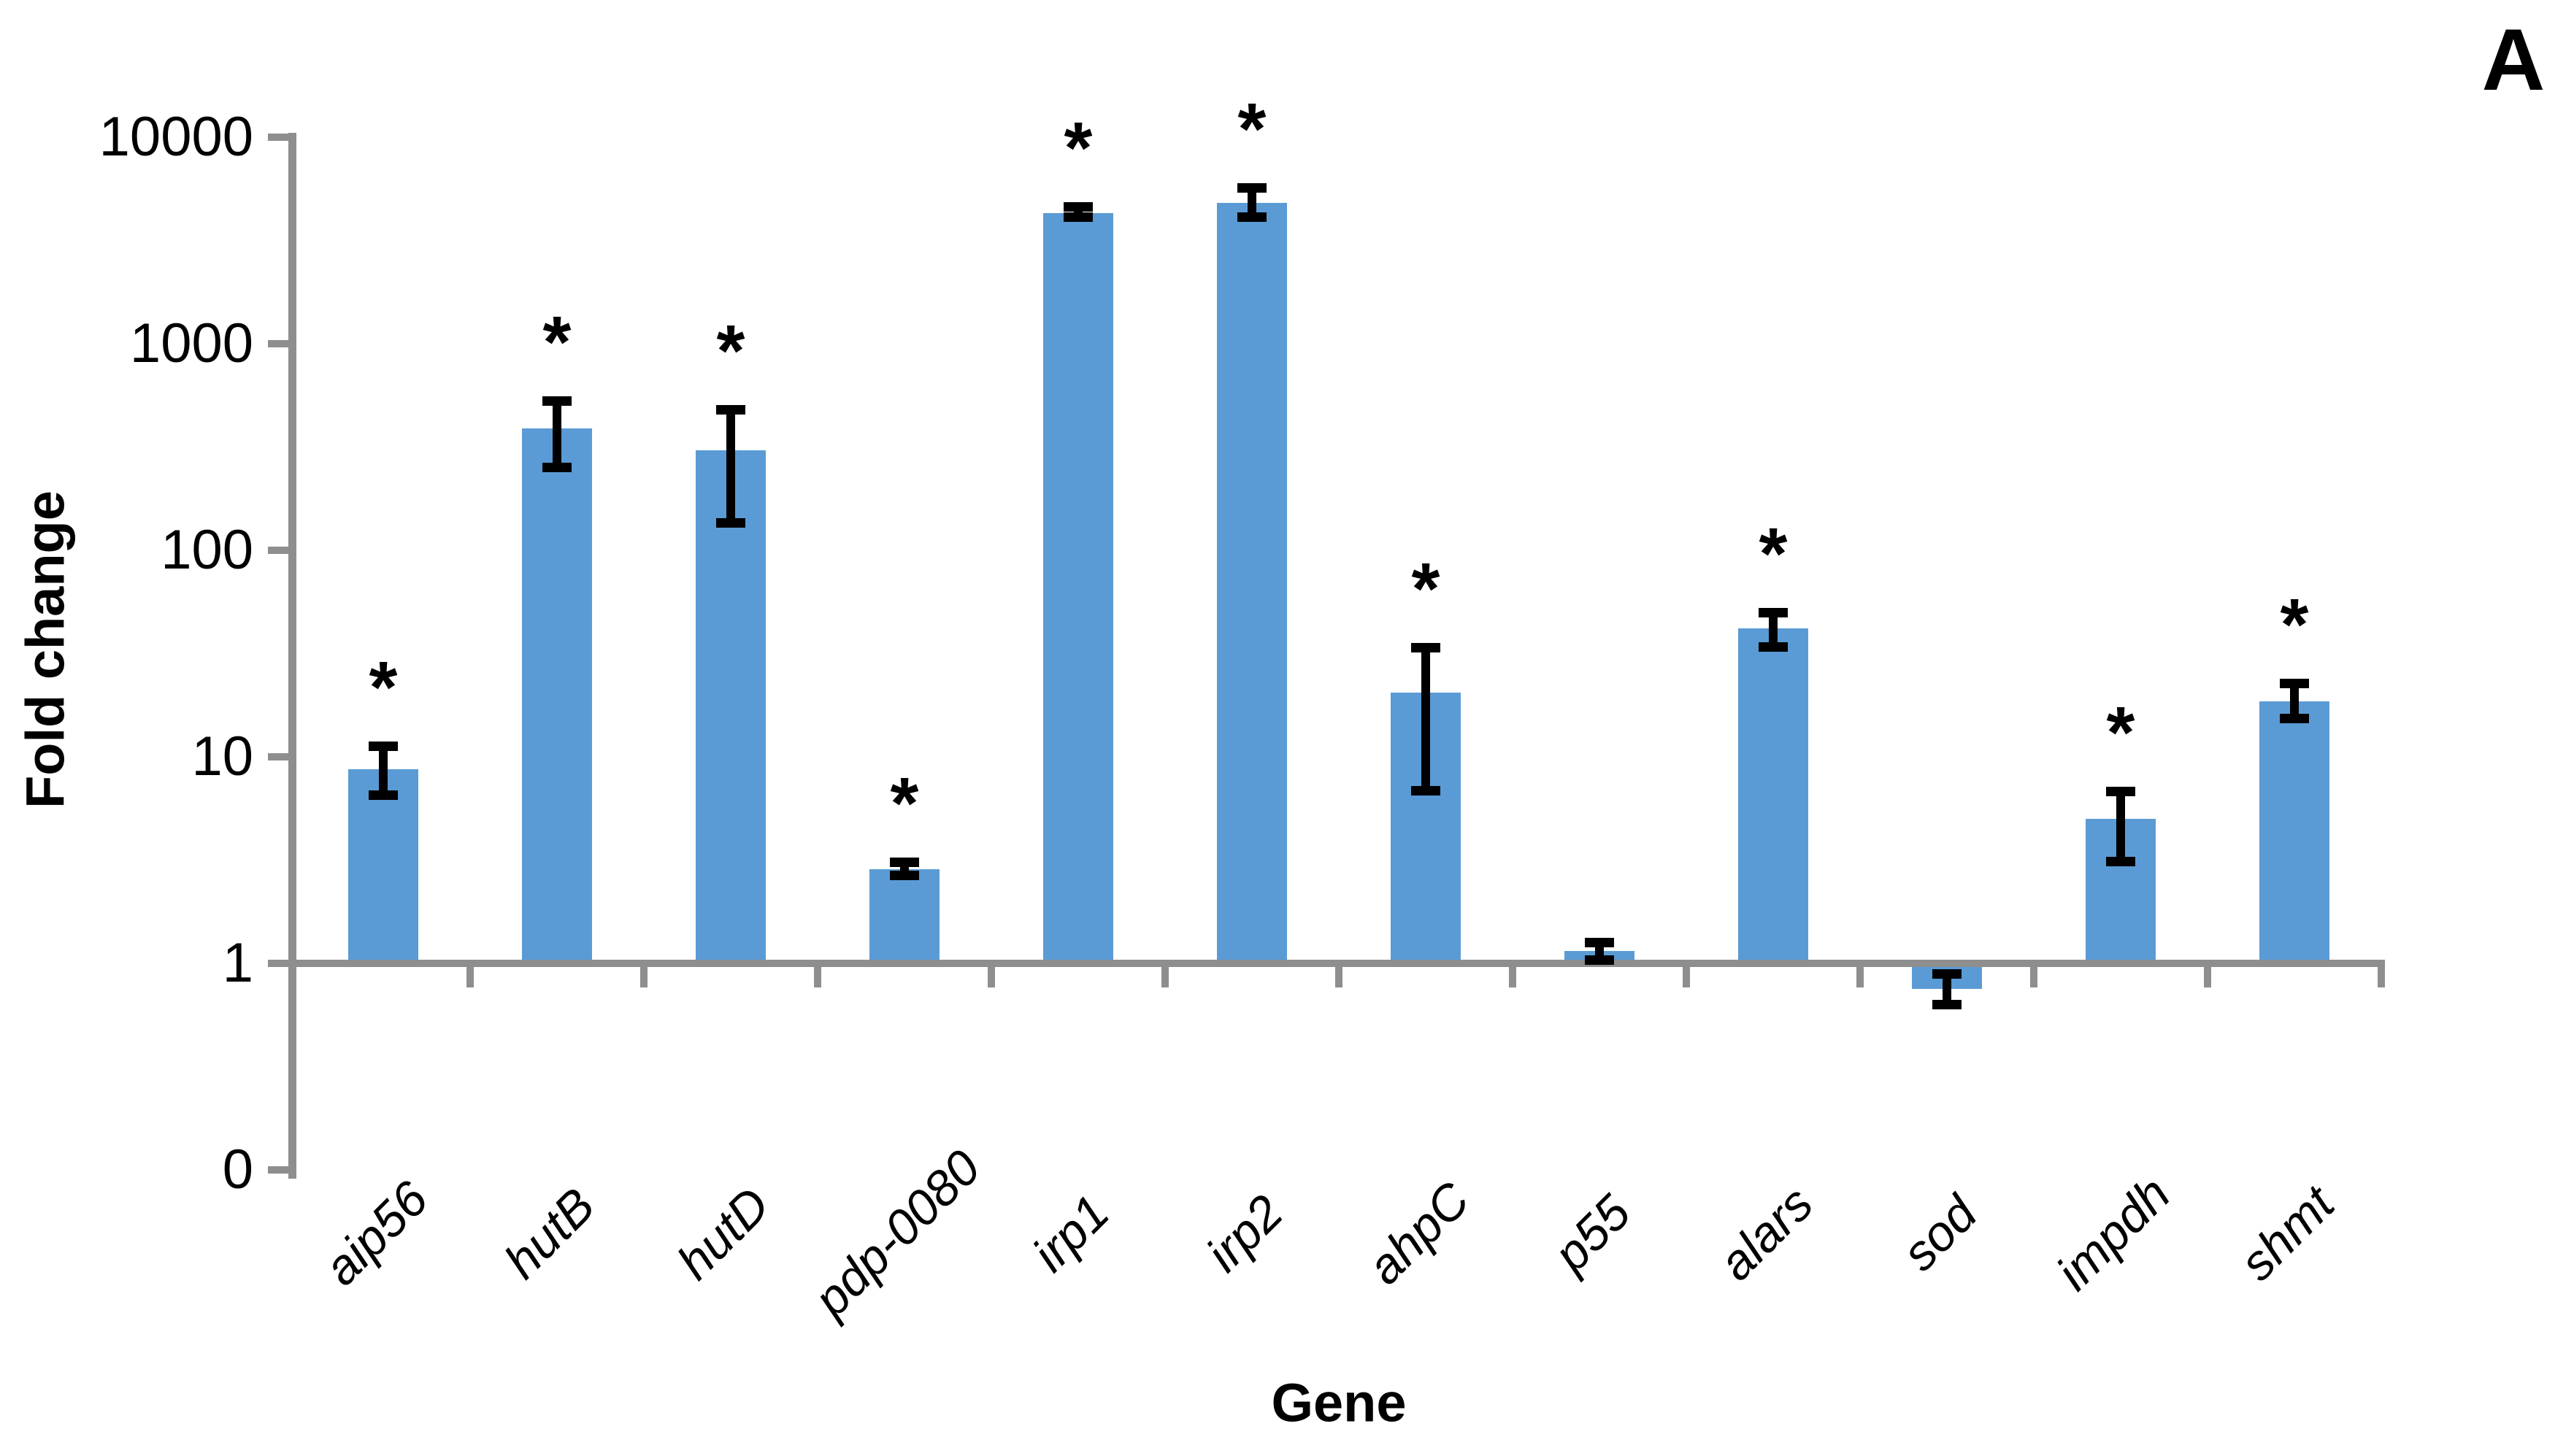  I want to click on significance-asterisk-alars: *, so click(1773, 554).